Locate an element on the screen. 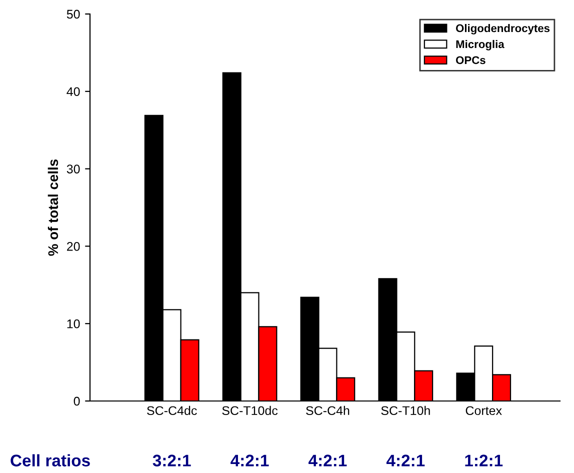  y-tick-label: 40 is located at coordinates (73, 91).